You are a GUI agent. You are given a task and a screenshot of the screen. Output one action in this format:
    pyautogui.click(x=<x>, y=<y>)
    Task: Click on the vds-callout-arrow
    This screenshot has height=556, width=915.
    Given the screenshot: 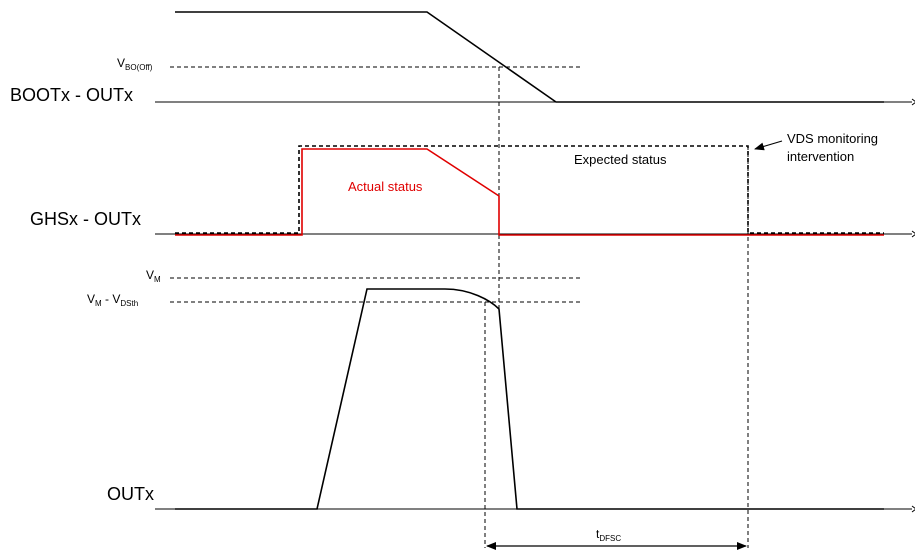 What is the action you would take?
    pyautogui.click(x=768, y=145)
    